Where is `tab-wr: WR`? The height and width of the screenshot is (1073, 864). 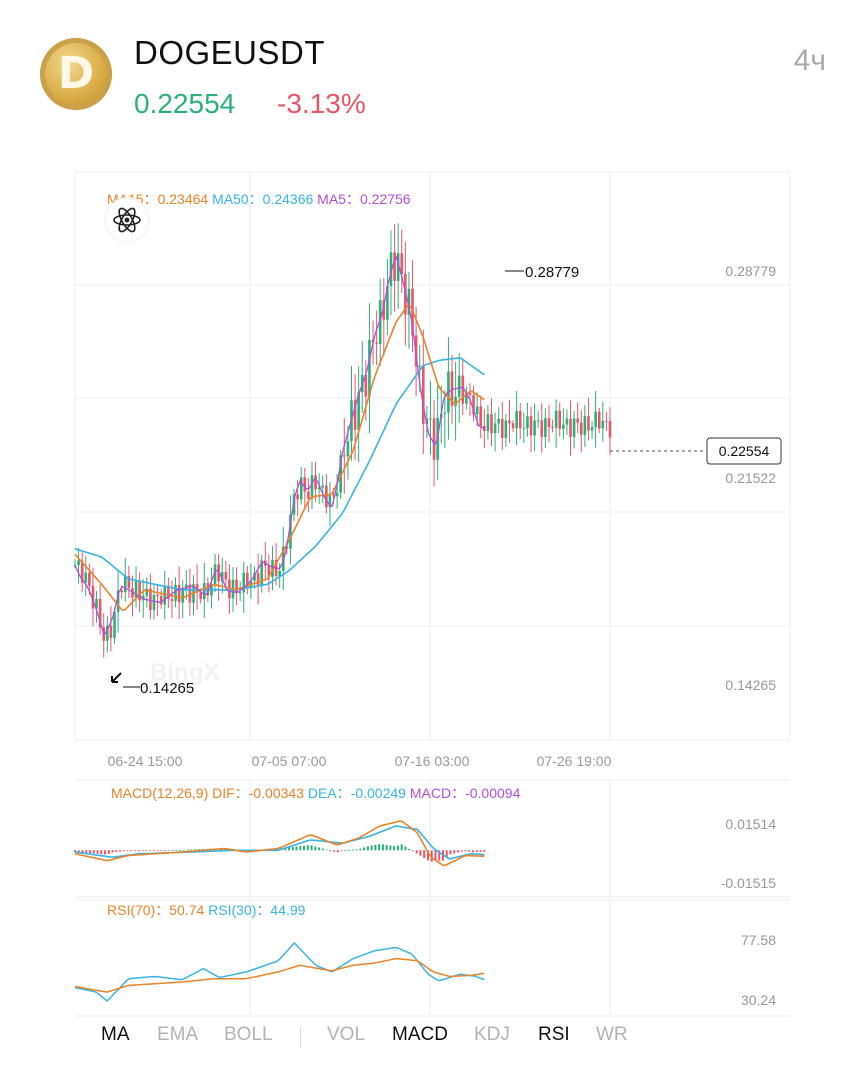
tab-wr: WR is located at coordinates (612, 1034).